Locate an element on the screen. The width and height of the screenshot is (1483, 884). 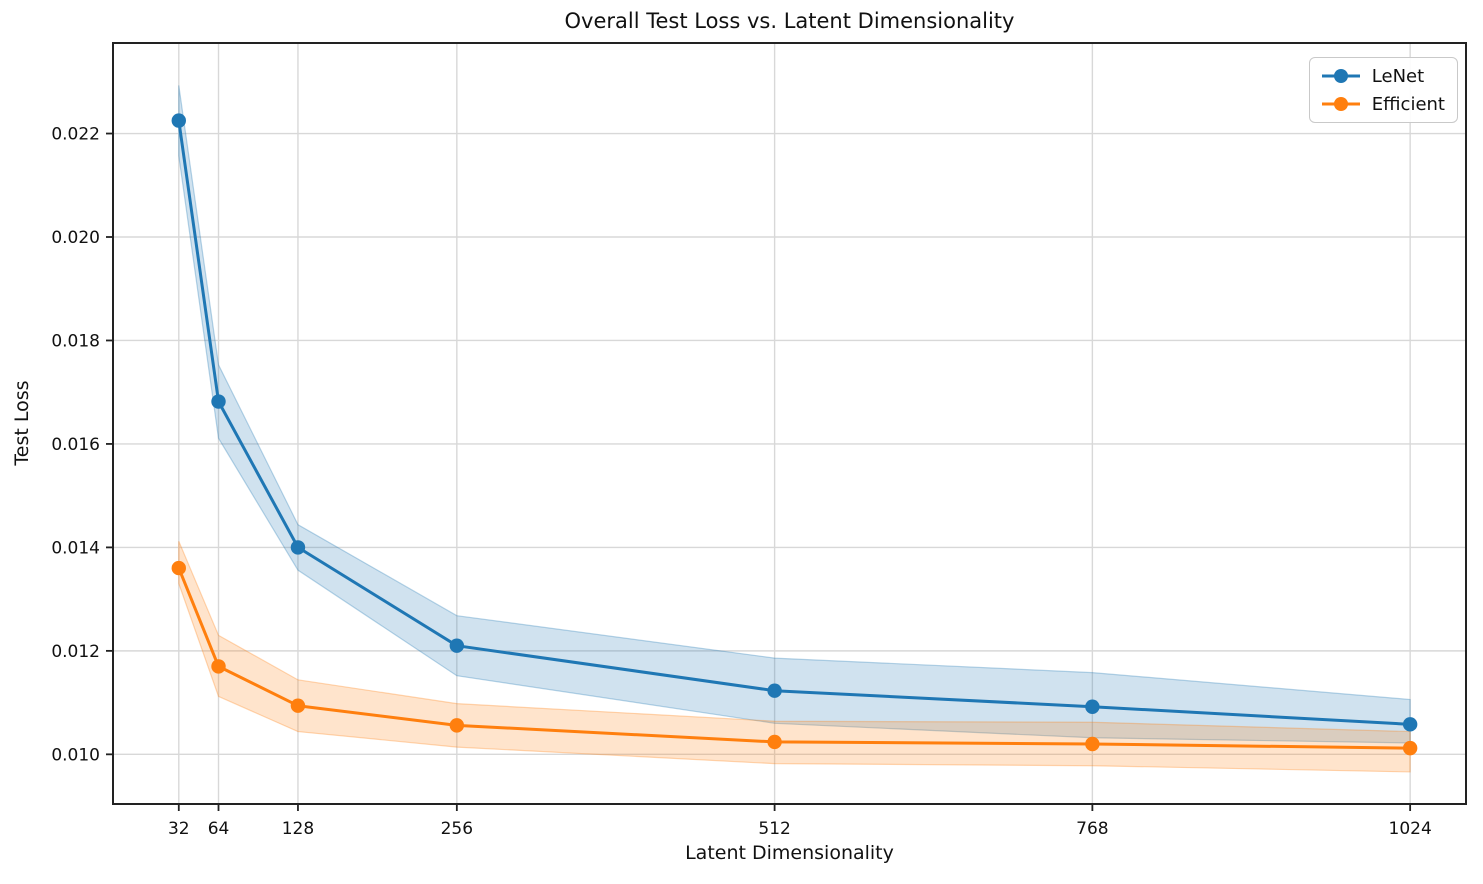
x-tick-label: 64 is located at coordinates (219, 829).